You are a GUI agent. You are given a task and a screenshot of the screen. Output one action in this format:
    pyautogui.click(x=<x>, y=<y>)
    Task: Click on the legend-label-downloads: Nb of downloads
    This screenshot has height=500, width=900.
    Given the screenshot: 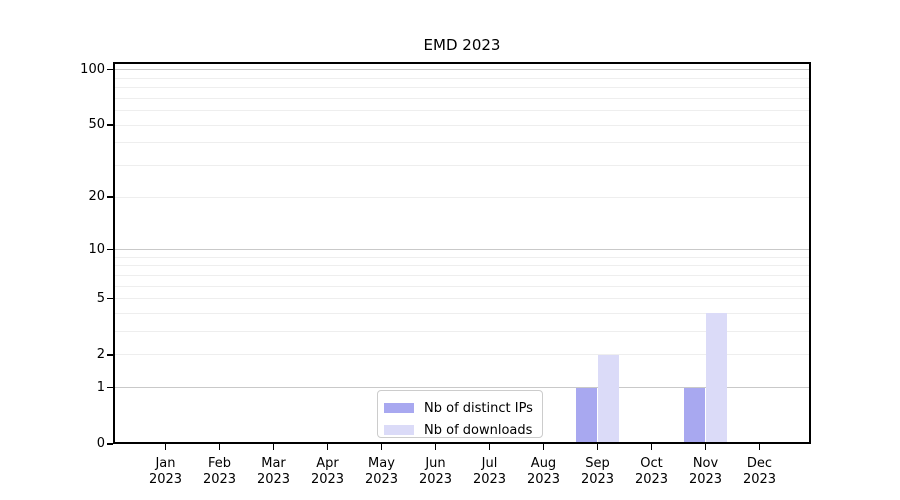 What is the action you would take?
    pyautogui.click(x=478, y=430)
    